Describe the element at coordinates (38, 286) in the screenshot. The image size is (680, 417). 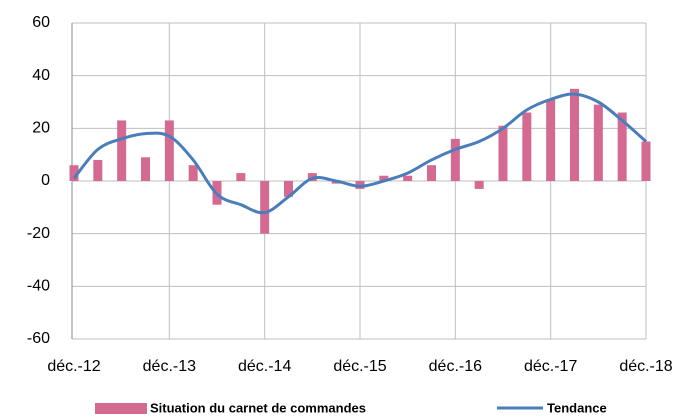
I see `y-tick-label: -40` at that location.